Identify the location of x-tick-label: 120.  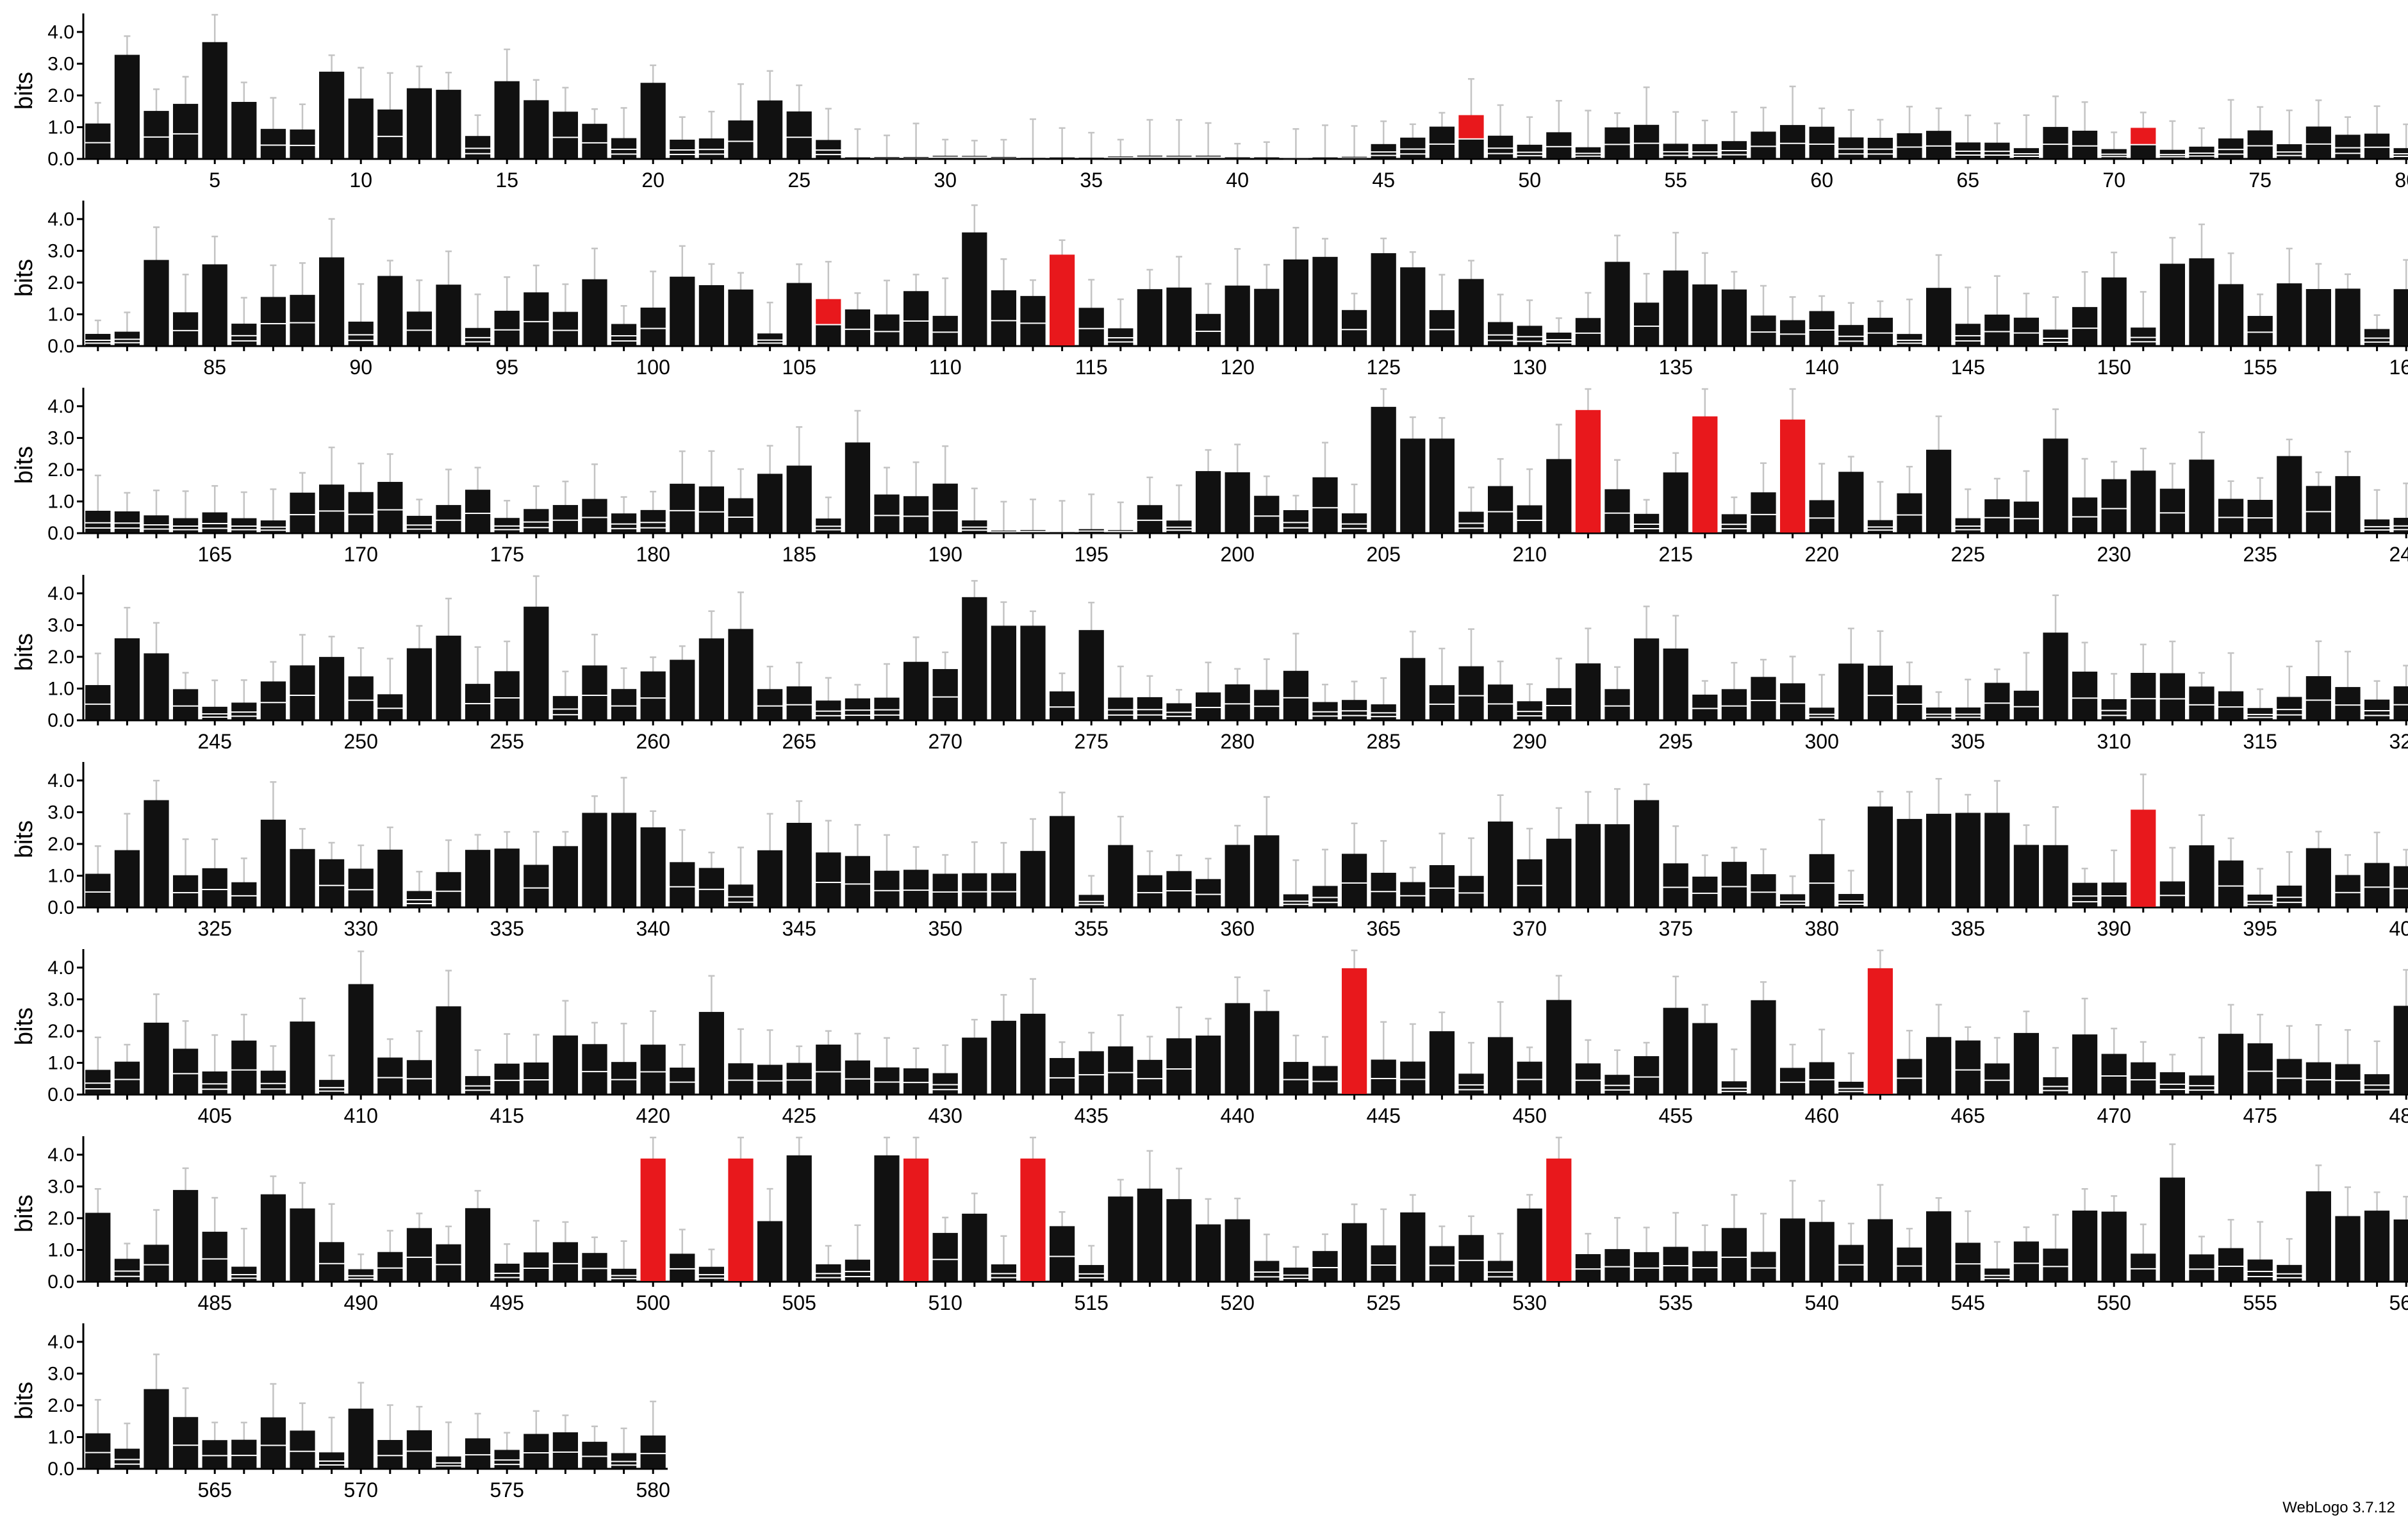
(1238, 367).